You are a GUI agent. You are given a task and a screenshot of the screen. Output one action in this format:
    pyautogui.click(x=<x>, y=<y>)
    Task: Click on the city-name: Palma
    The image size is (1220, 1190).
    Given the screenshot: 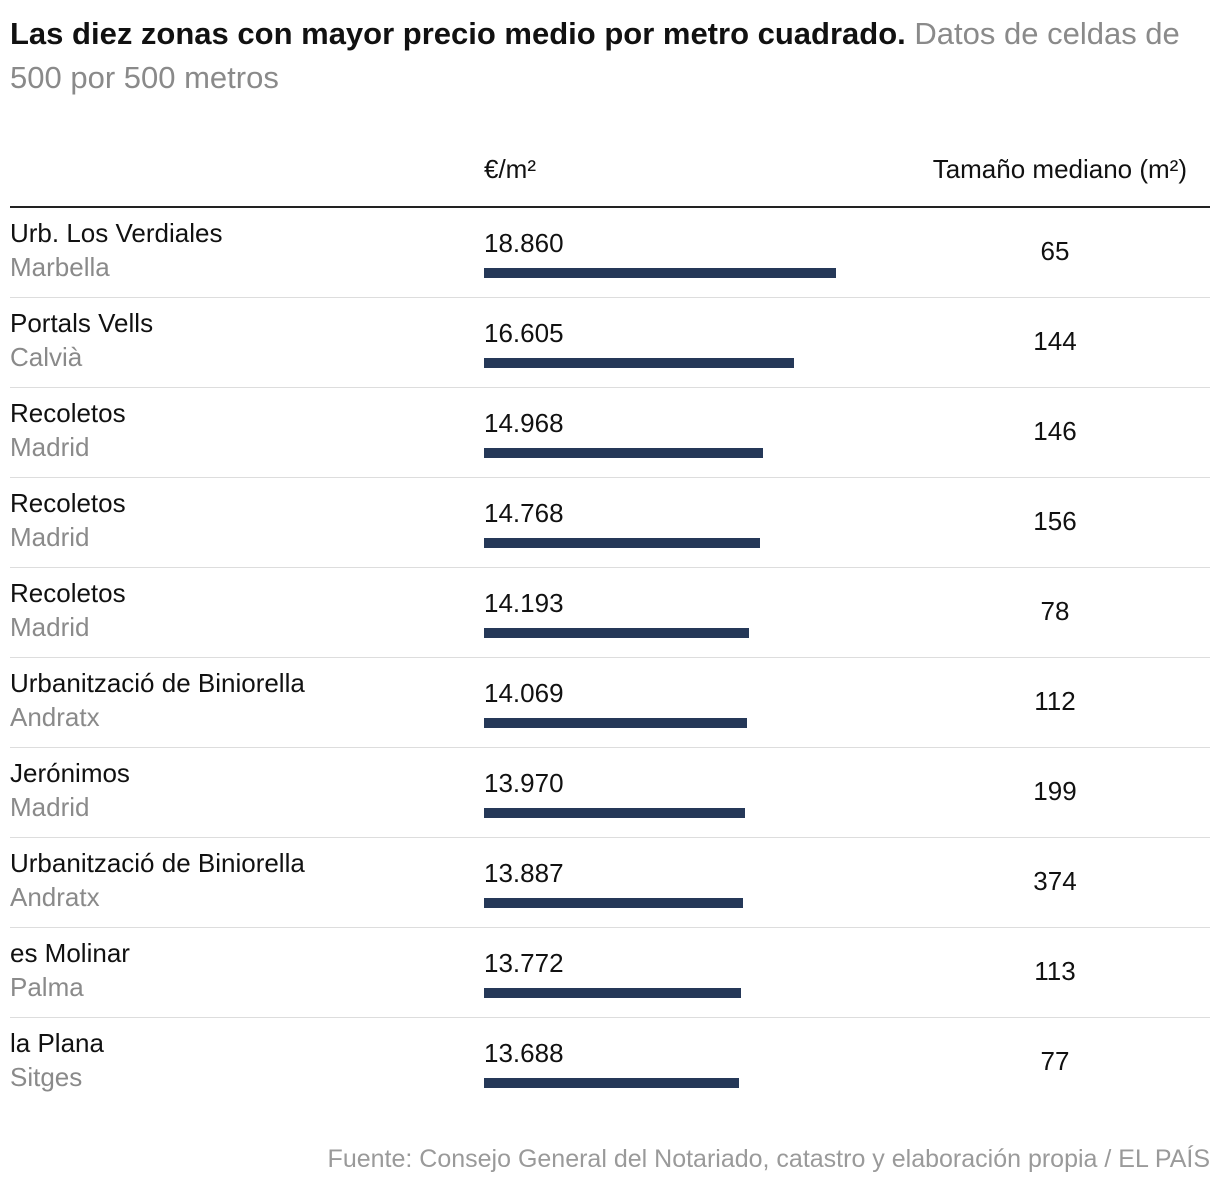 What is the action you would take?
    pyautogui.click(x=47, y=987)
    